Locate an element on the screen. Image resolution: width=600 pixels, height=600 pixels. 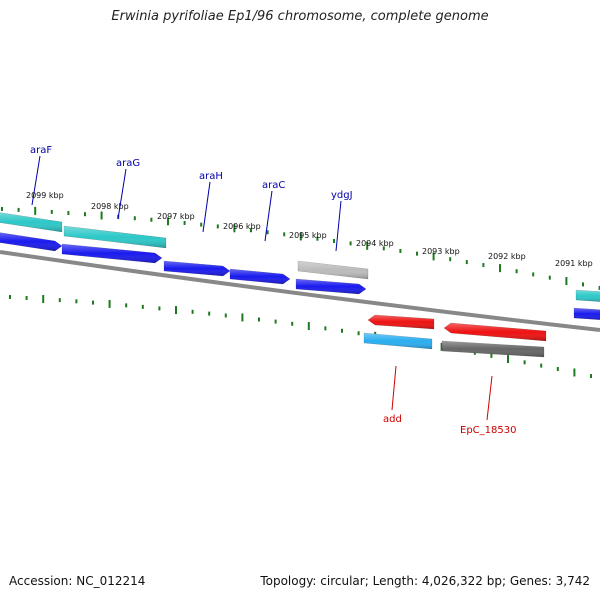
scale-label: 2097 kbp is located at coordinates (176, 216).